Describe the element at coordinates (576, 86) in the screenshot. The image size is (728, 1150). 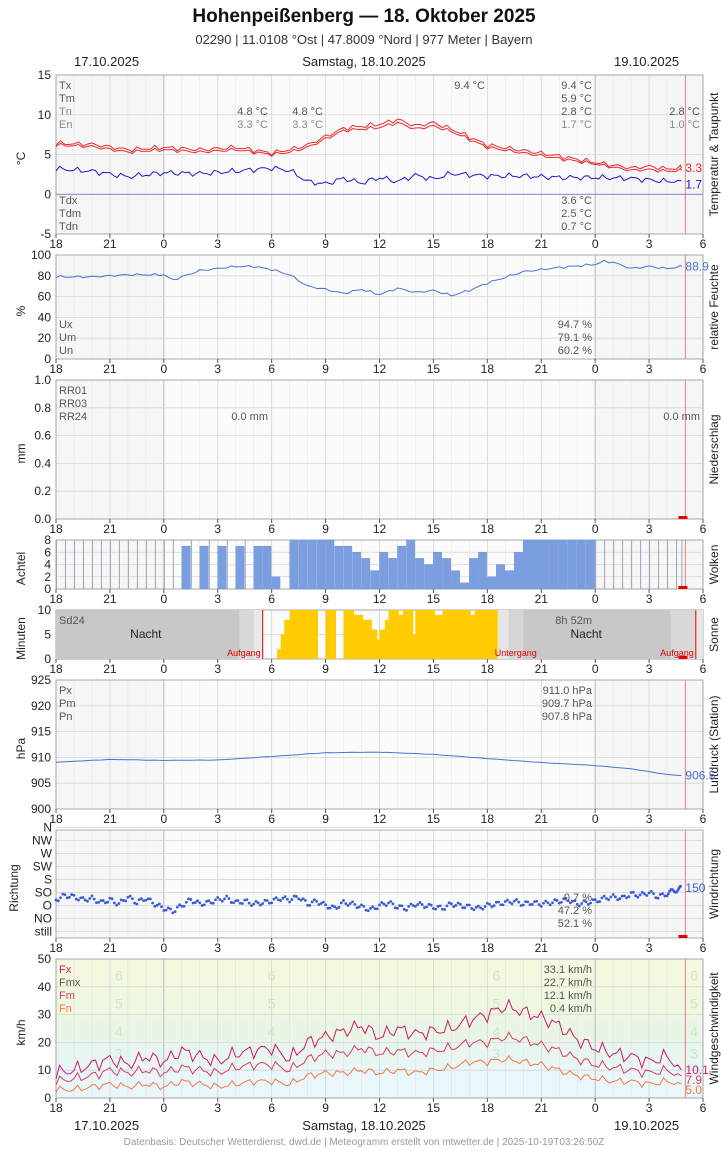
I see `stat-value: 9.4 °C` at that location.